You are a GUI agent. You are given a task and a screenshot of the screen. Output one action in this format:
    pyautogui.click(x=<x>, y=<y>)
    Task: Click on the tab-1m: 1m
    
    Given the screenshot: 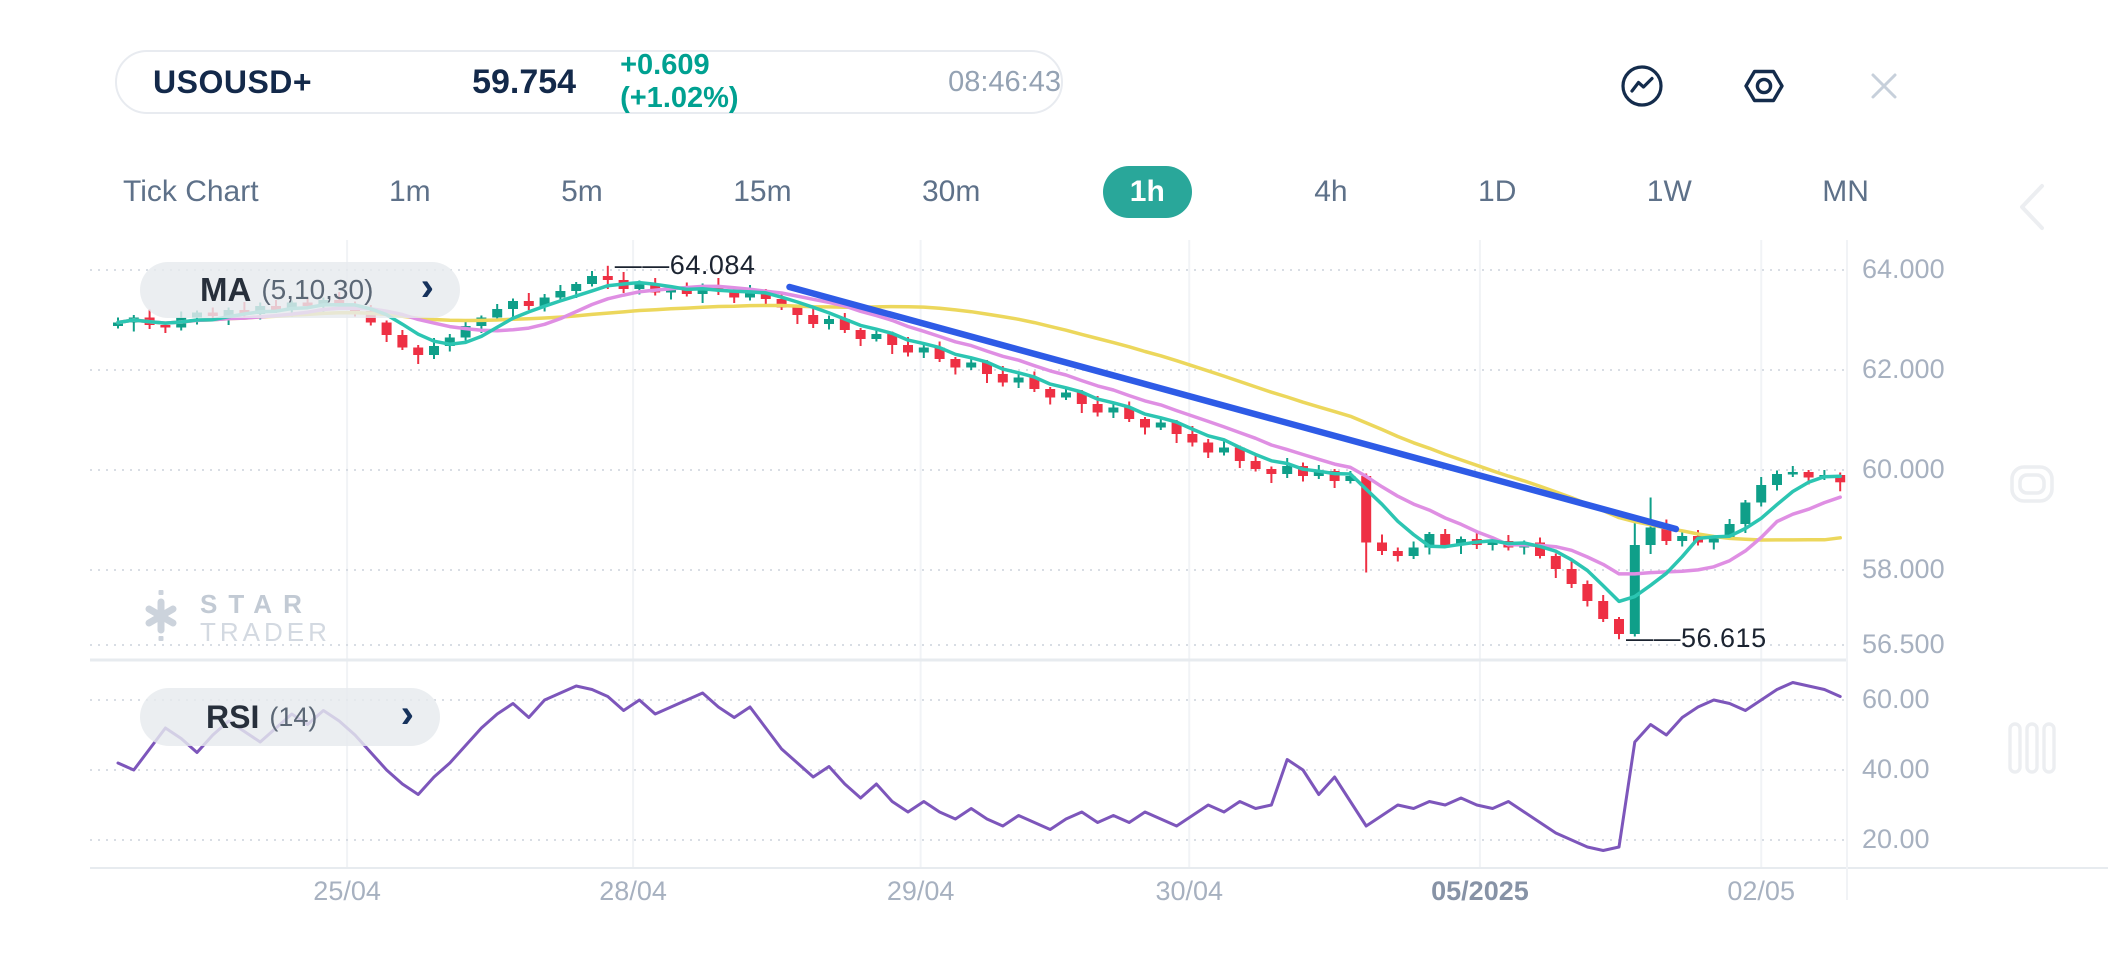 What is the action you would take?
    pyautogui.click(x=410, y=191)
    